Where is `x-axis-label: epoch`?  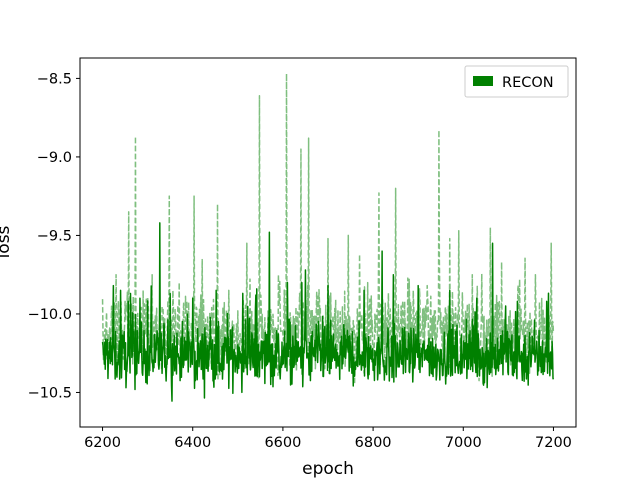 x-axis-label: epoch is located at coordinates (328, 469).